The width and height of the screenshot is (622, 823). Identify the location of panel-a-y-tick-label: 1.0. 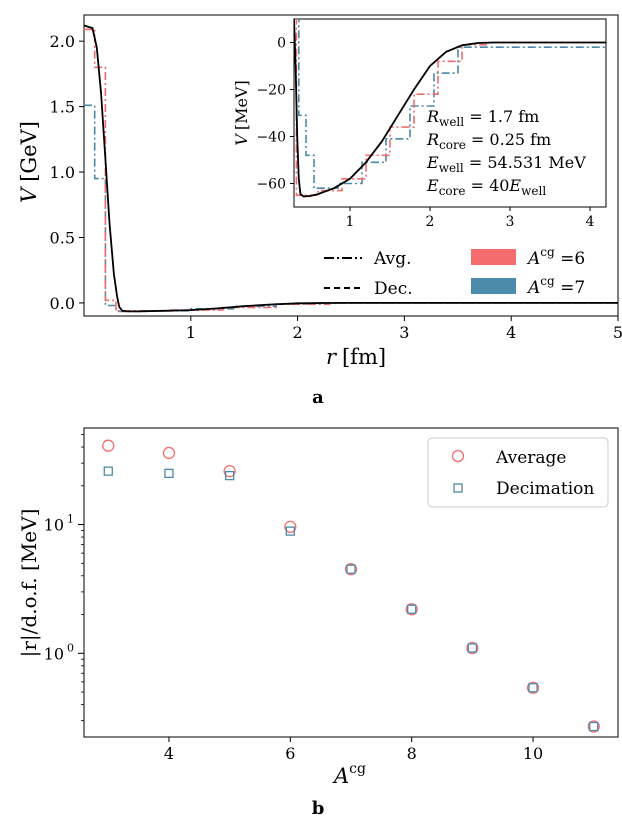
(62, 172).